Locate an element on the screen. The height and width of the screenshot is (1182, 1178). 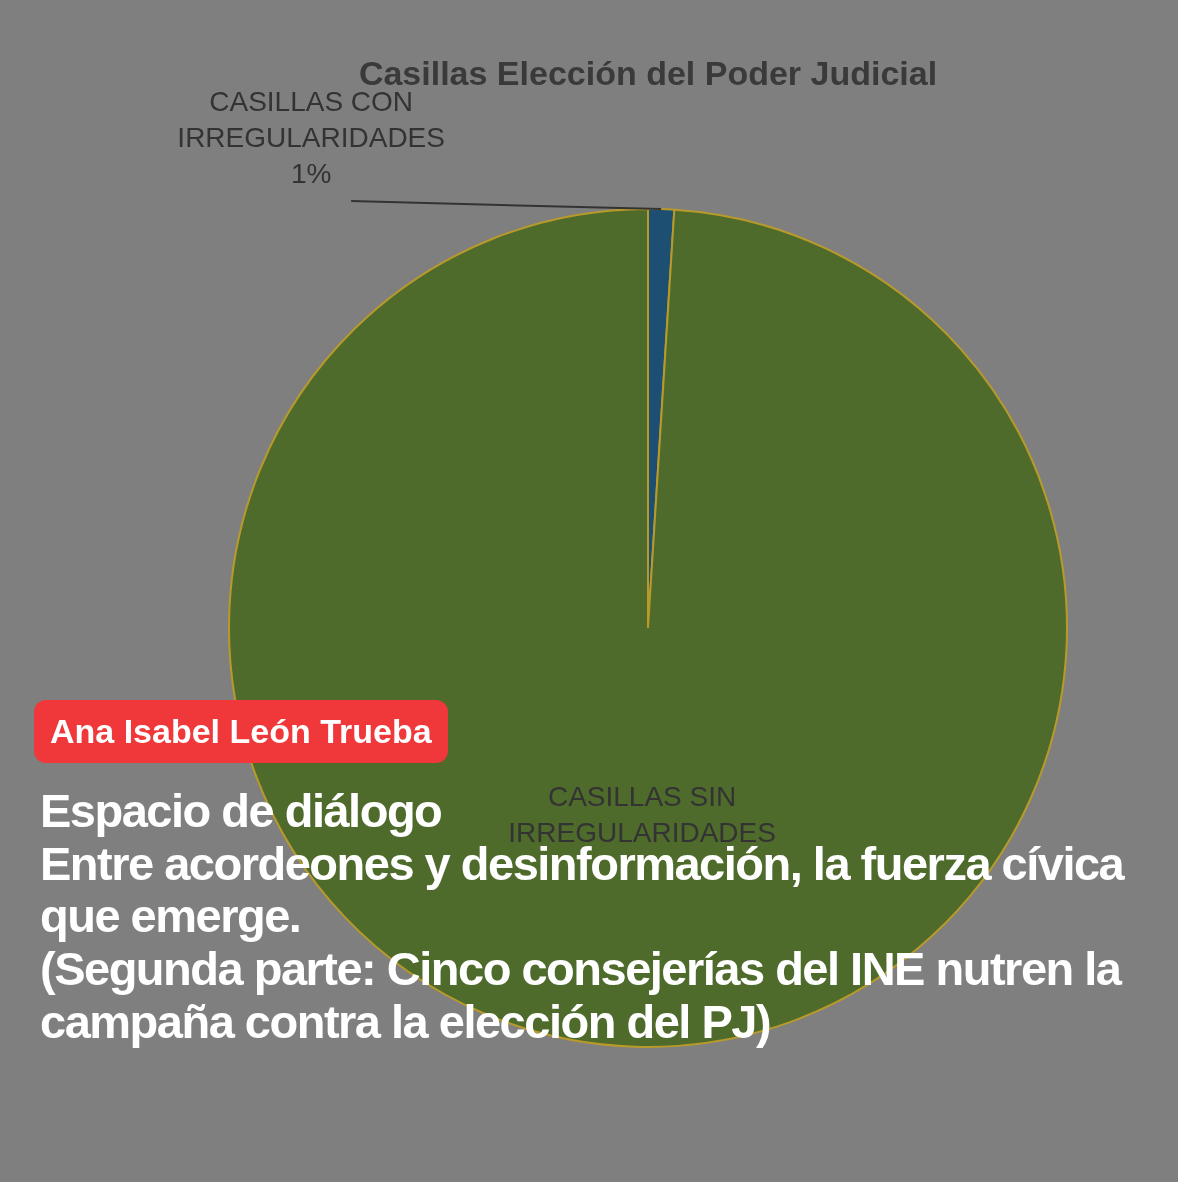
text: Ana Isabel León Trueba is located at coordinates (241, 731).